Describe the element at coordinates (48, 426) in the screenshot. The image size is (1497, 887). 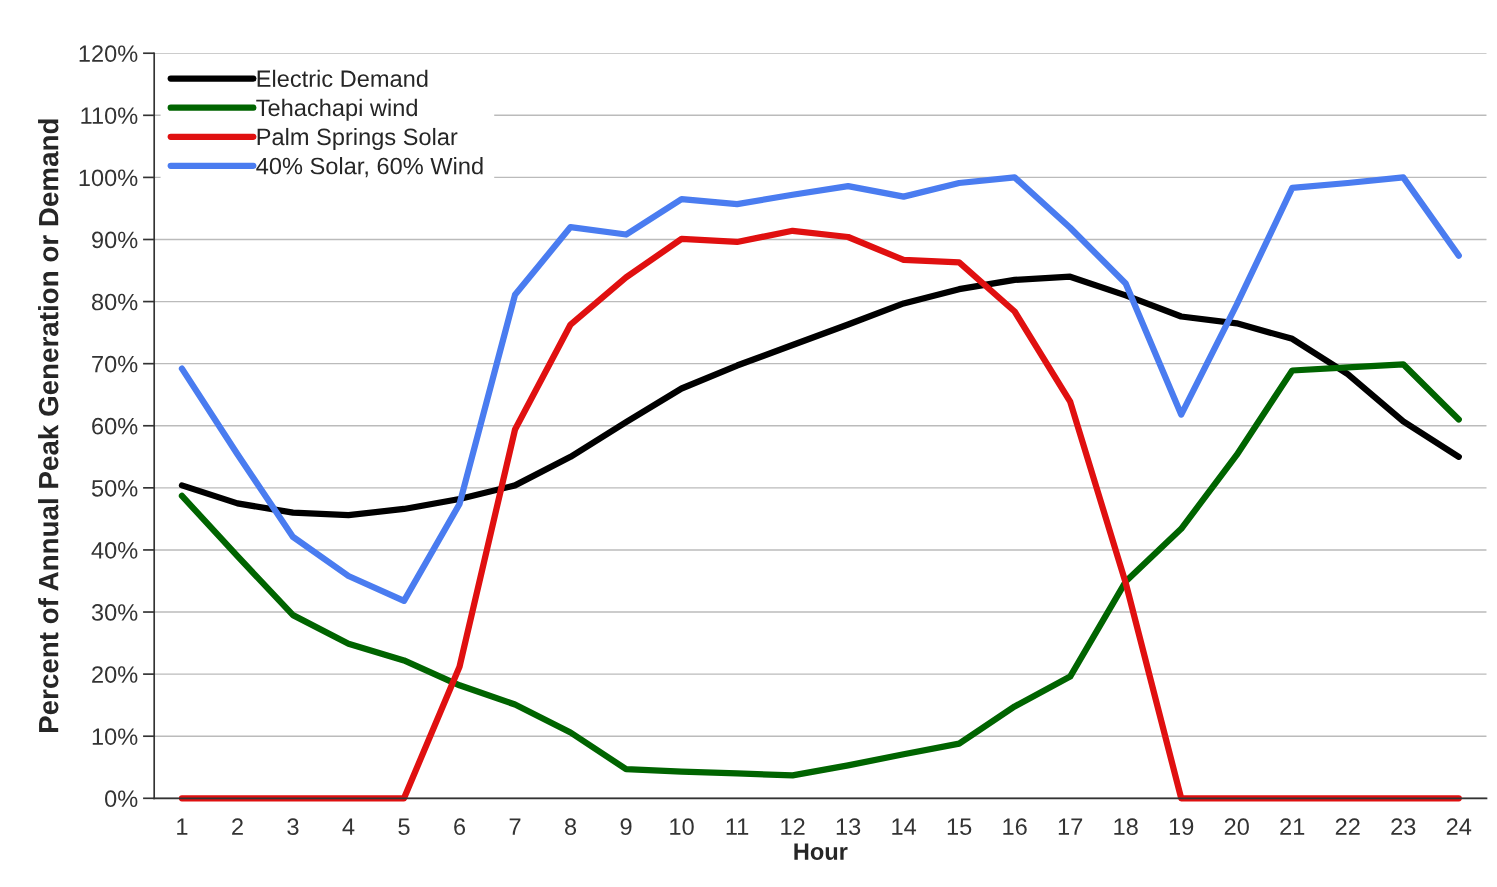
I see `y-axis-title: Percent of Annual Peak Generation or Demand` at that location.